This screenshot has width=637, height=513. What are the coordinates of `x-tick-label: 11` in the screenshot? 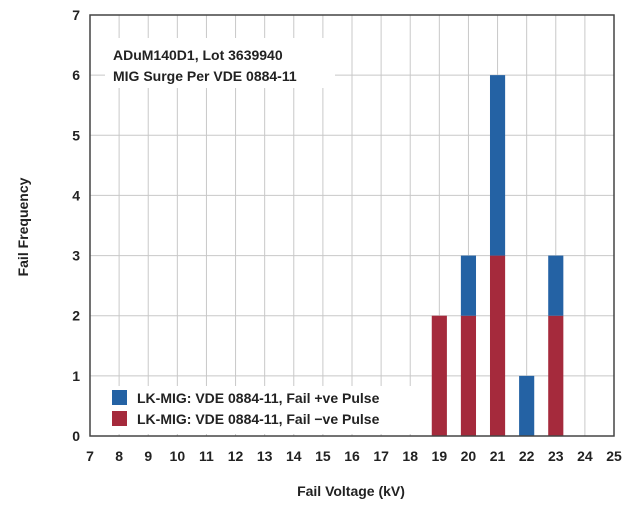 It's located at (206, 456).